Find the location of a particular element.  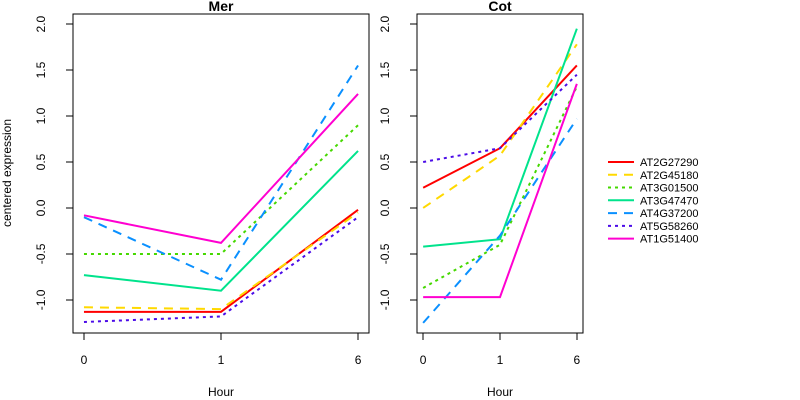

legend-label-AT2G45180: AT2G45180 is located at coordinates (669, 176).